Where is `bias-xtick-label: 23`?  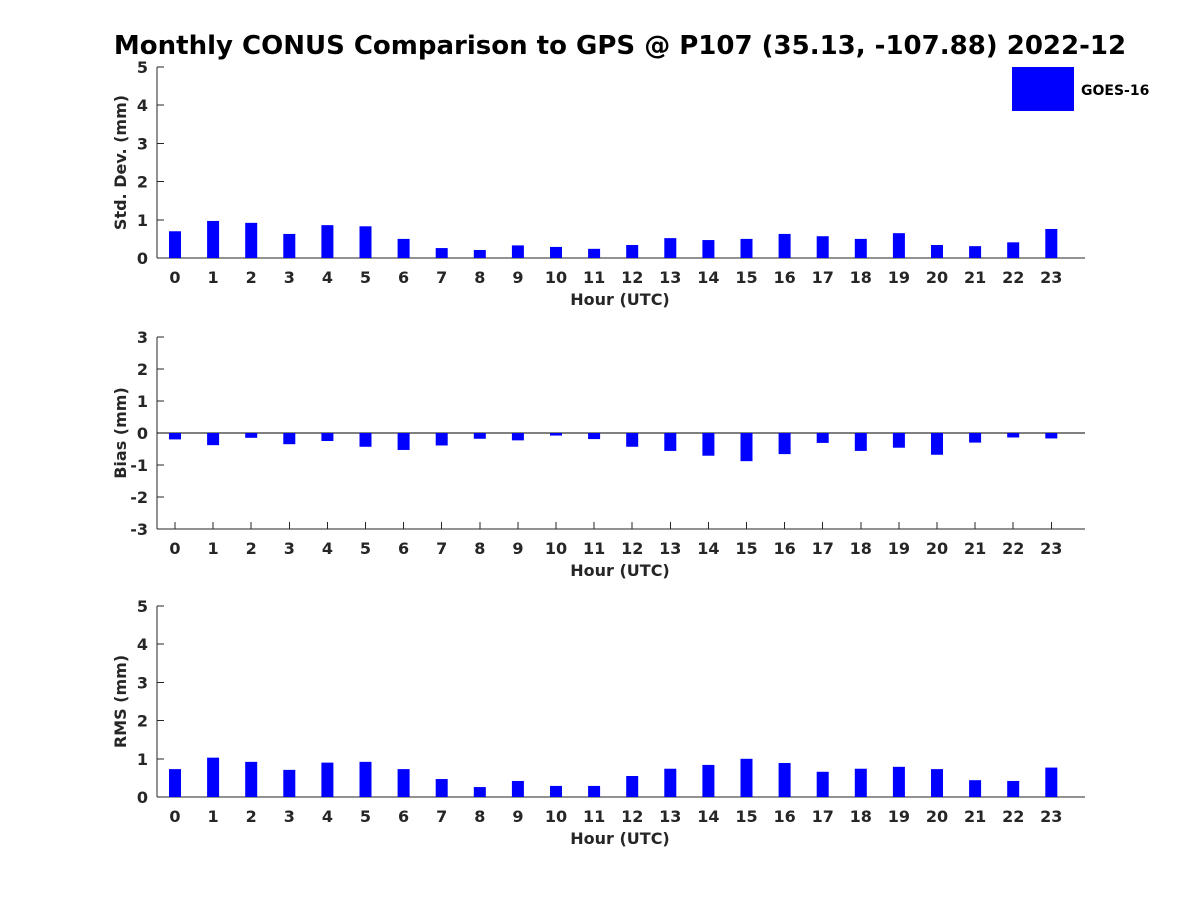 bias-xtick-label: 23 is located at coordinates (1051, 548).